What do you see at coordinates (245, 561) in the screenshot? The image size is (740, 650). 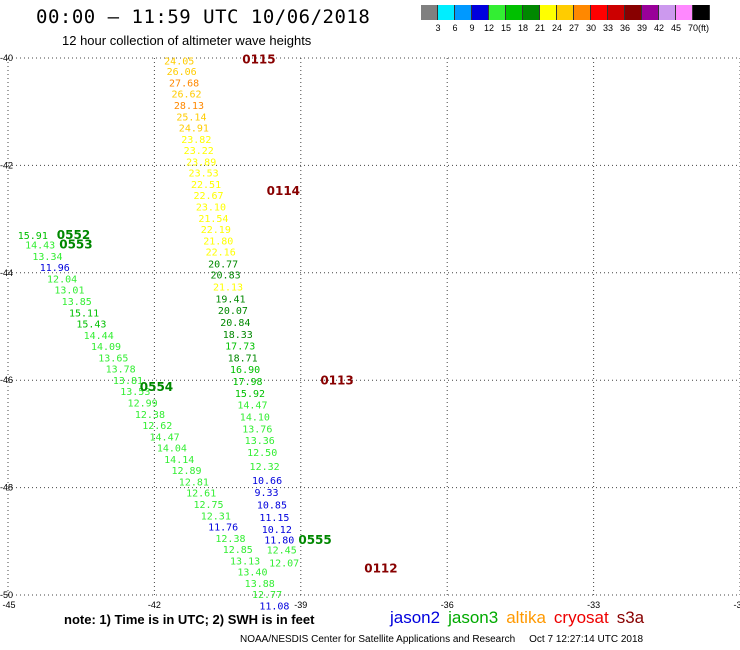 I see `wave-height-value: 13.13` at bounding box center [245, 561].